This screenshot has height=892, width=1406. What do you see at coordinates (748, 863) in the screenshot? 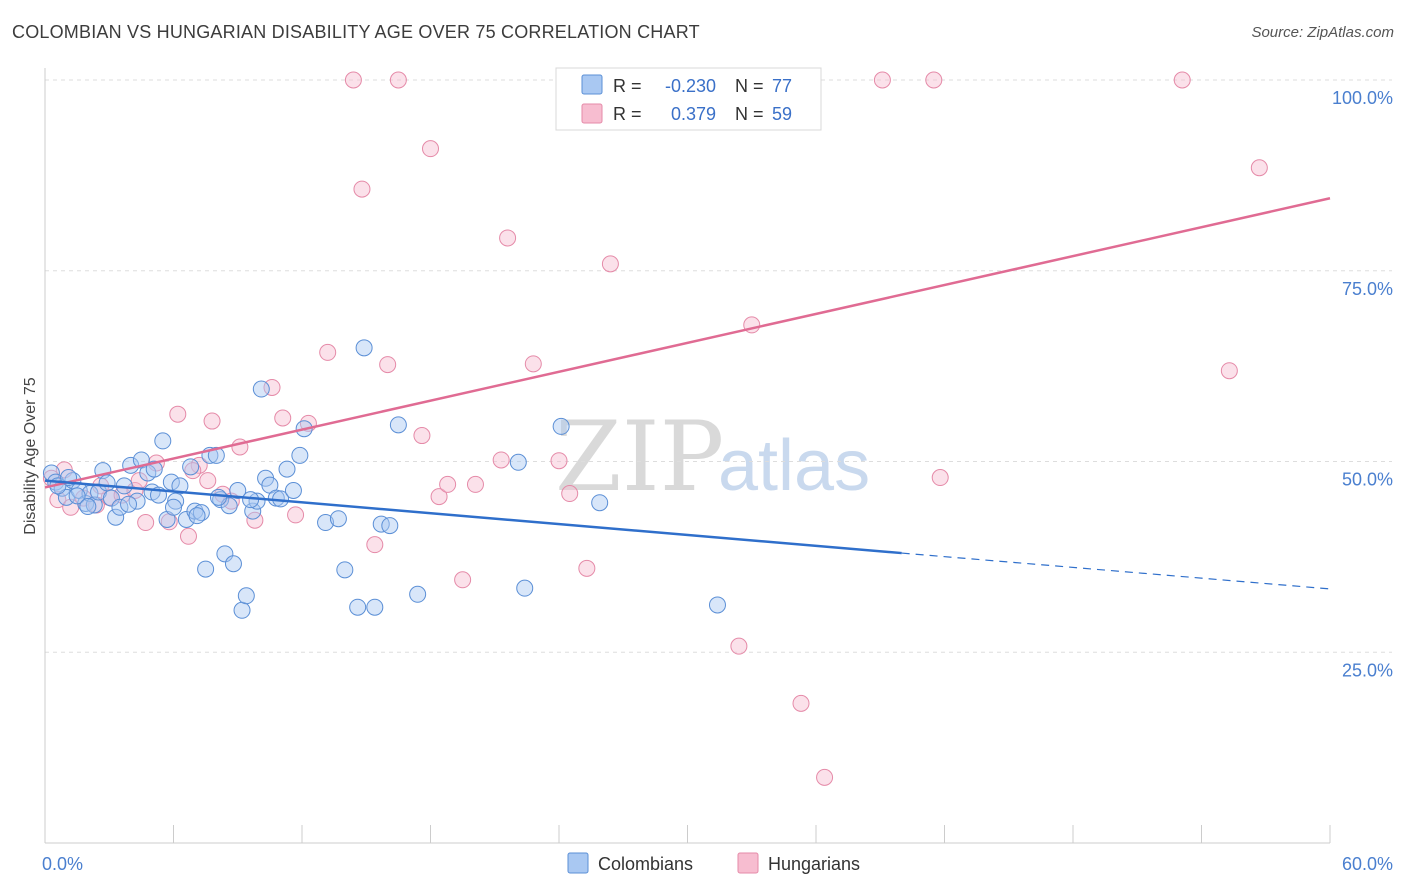
I see `legend-swatch-hungarians` at bounding box center [748, 863].